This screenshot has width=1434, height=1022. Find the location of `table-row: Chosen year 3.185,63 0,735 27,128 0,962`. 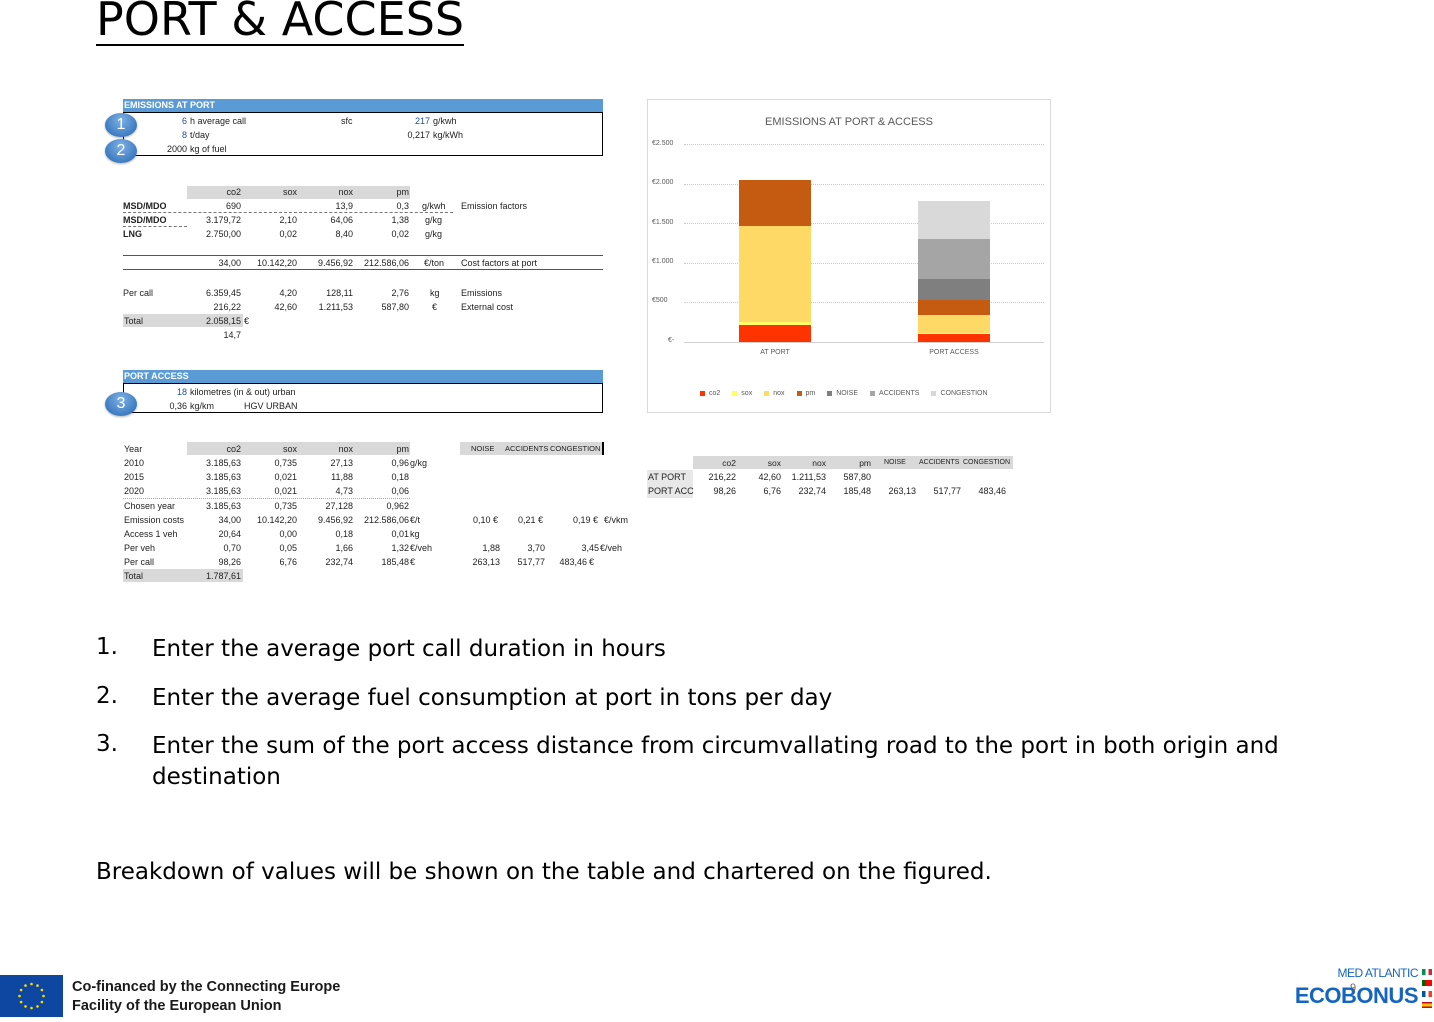

table-row: Chosen year 3.185,63 0,735 27,128 0,962 is located at coordinates (363, 506).